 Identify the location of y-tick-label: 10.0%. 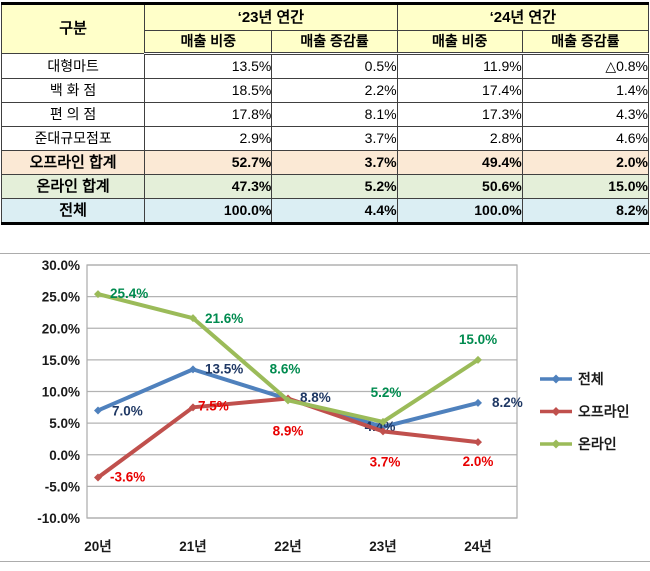
(61, 392).